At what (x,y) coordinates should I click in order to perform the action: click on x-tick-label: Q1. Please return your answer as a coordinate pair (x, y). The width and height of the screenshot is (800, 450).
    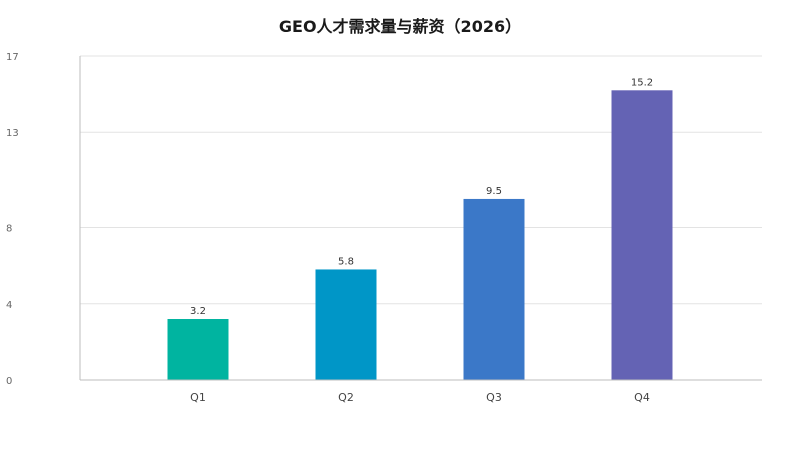
    Looking at the image, I should click on (198, 397).